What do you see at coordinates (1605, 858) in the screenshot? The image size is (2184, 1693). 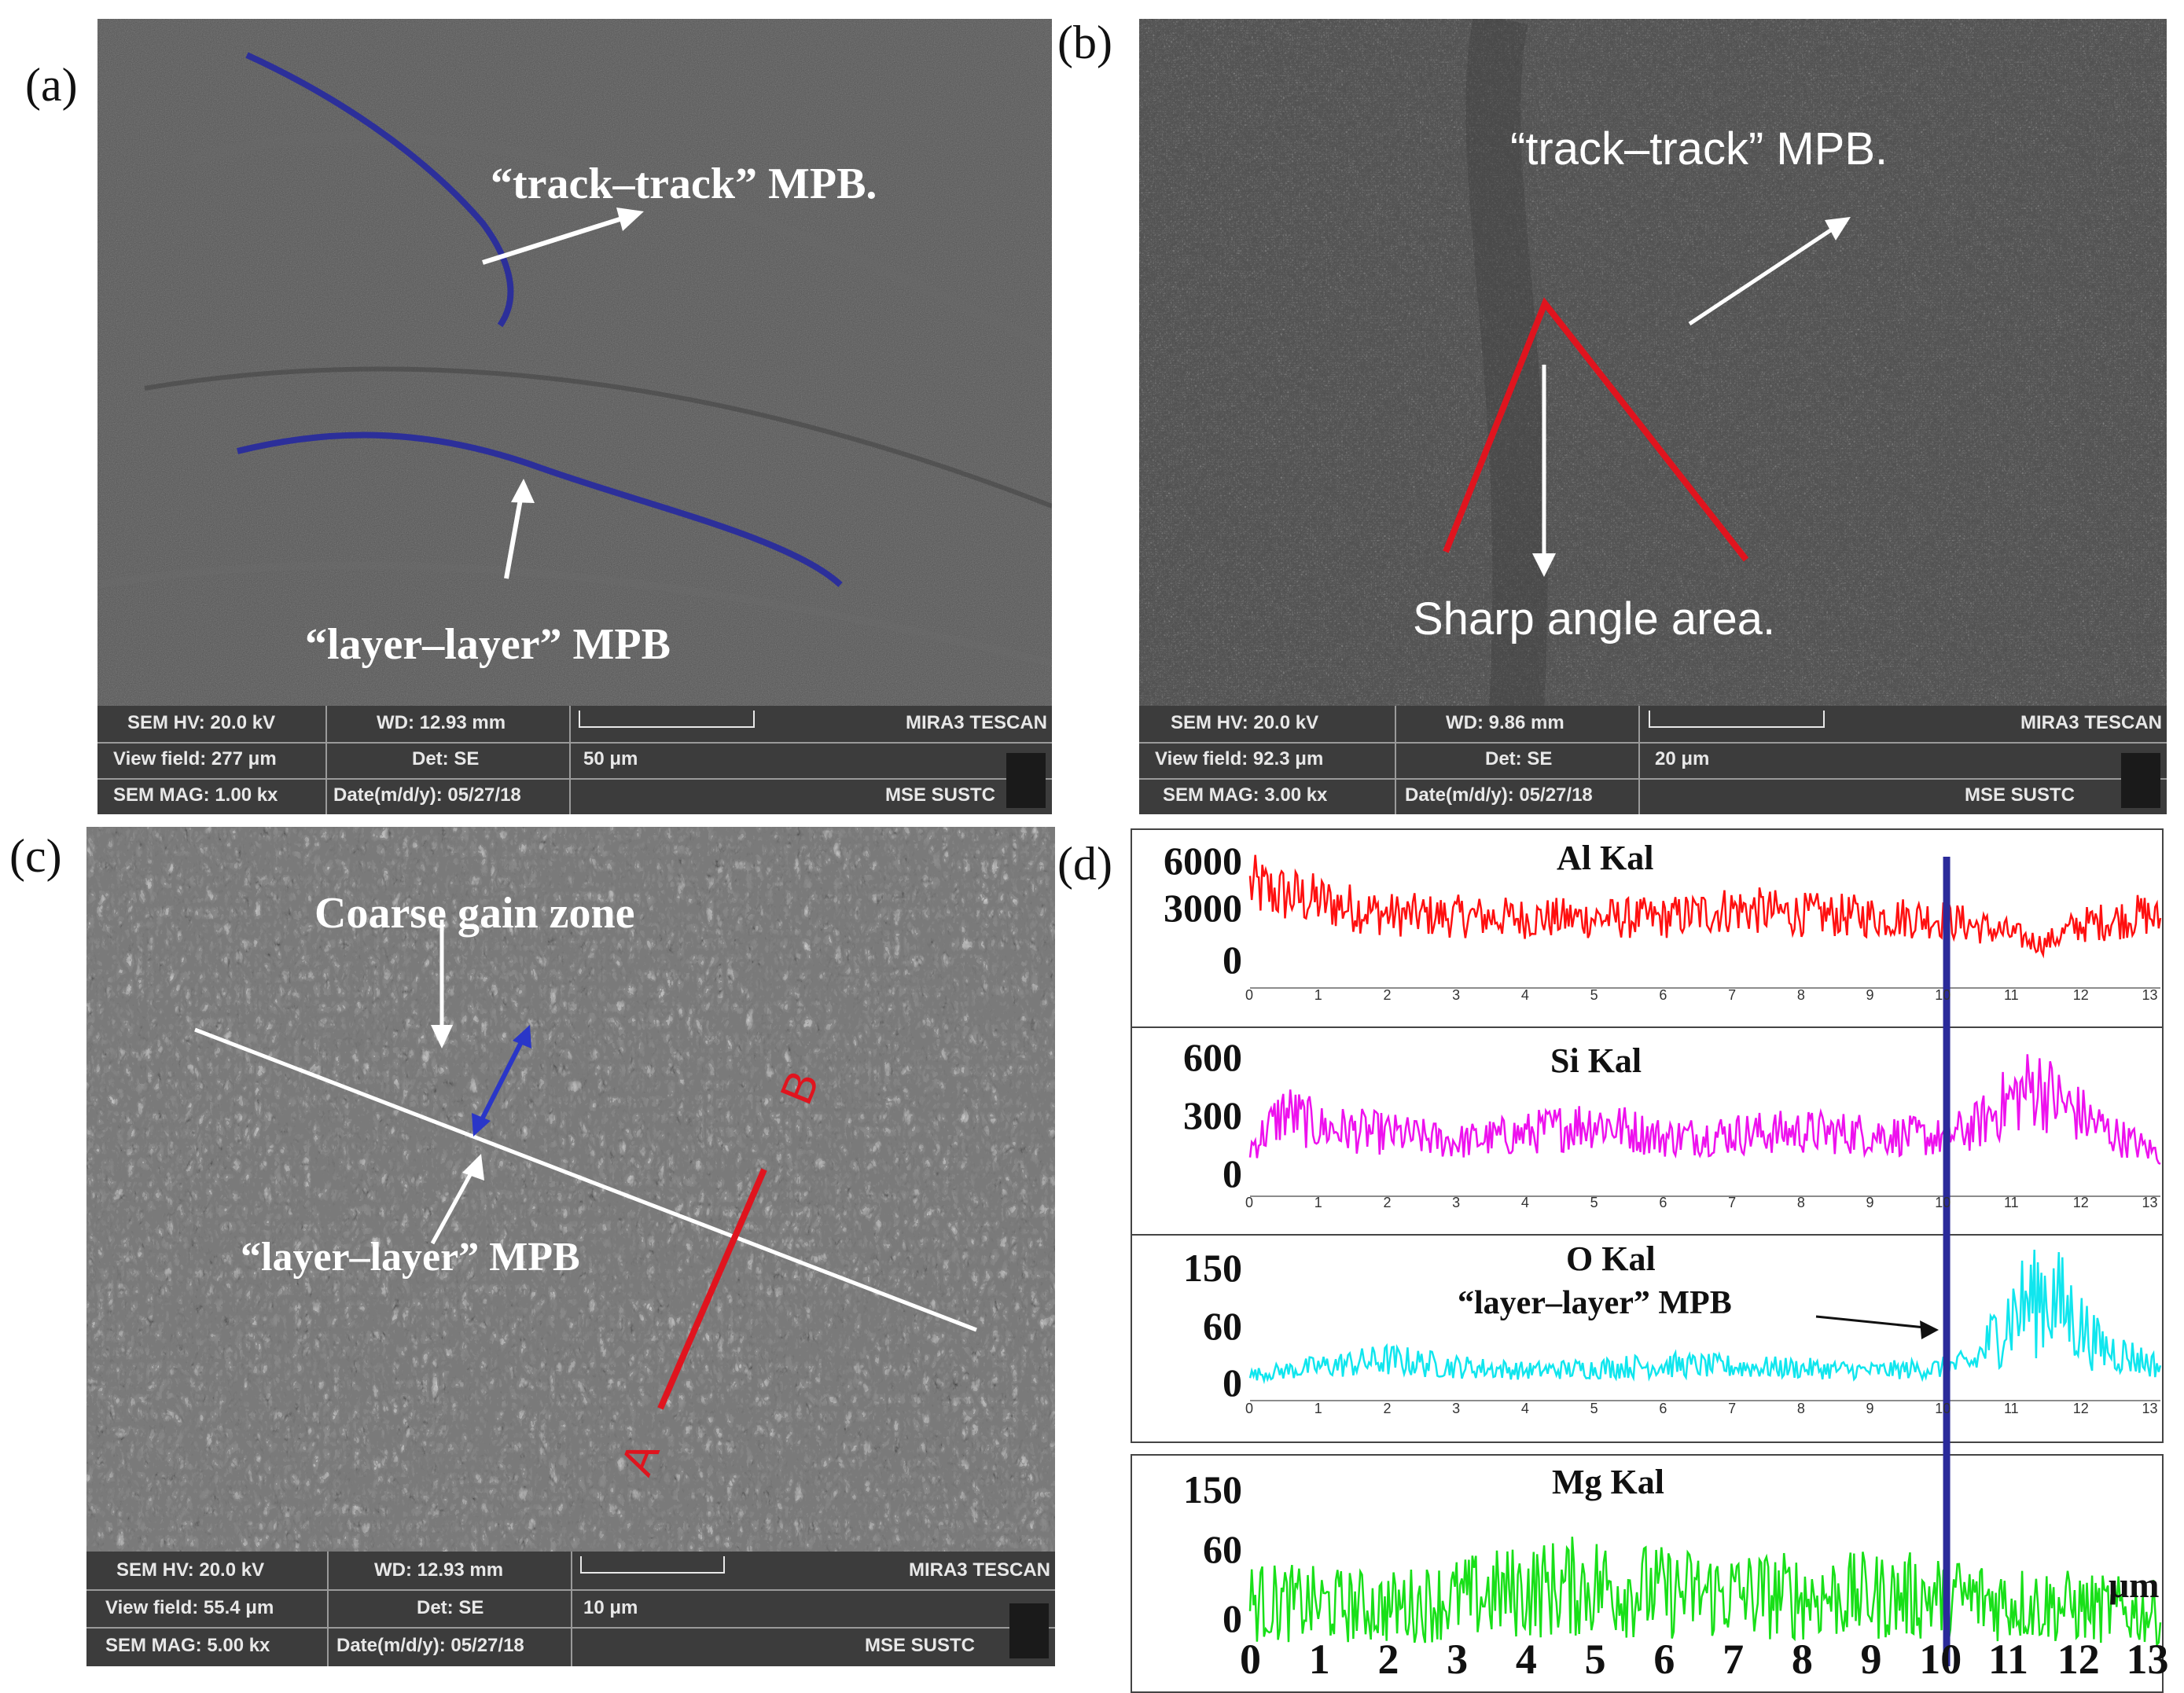 I see `al-series-title: Al Kal` at bounding box center [1605, 858].